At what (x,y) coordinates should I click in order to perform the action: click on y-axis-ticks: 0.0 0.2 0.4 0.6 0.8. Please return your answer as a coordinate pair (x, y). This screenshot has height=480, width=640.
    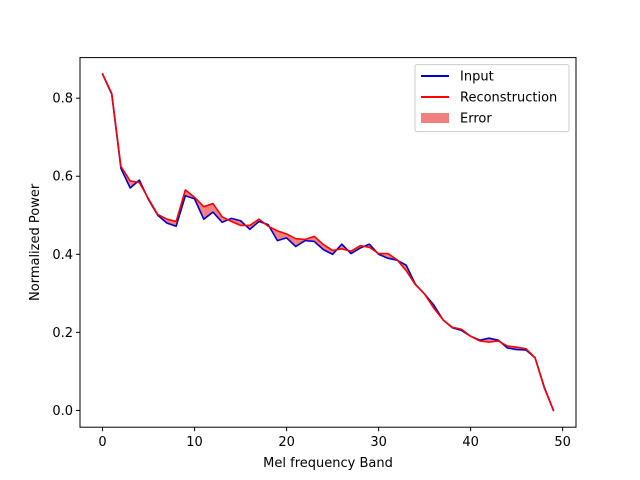
    Looking at the image, I should click on (66, 255).